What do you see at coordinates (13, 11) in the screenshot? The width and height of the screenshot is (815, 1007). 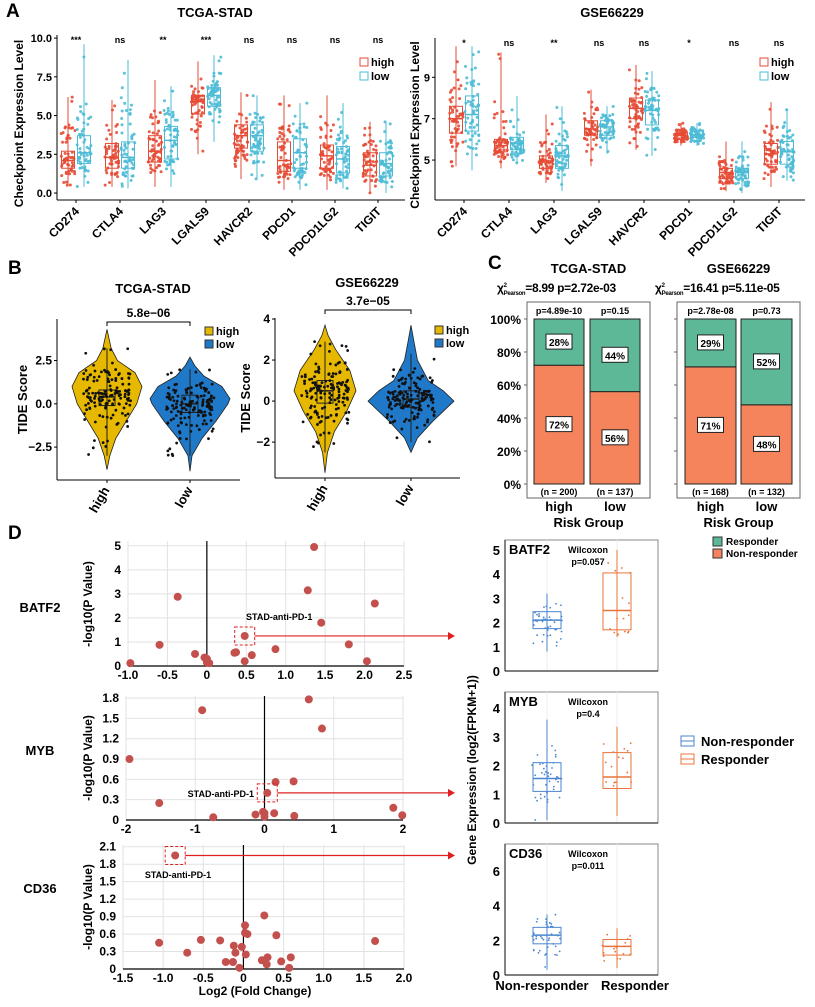 I see `panel-label-a: A` at bounding box center [13, 11].